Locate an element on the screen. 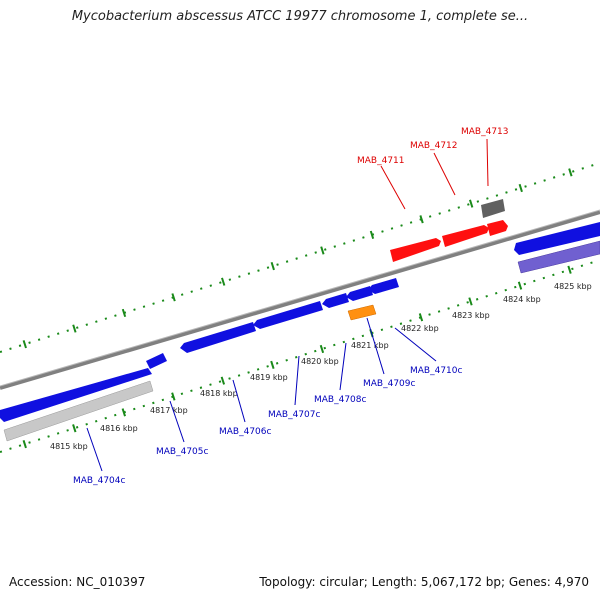 Image resolution: width=600 pixels, height=600 pixels. label-mab-4709c: MAB_4709c is located at coordinates (389, 384).